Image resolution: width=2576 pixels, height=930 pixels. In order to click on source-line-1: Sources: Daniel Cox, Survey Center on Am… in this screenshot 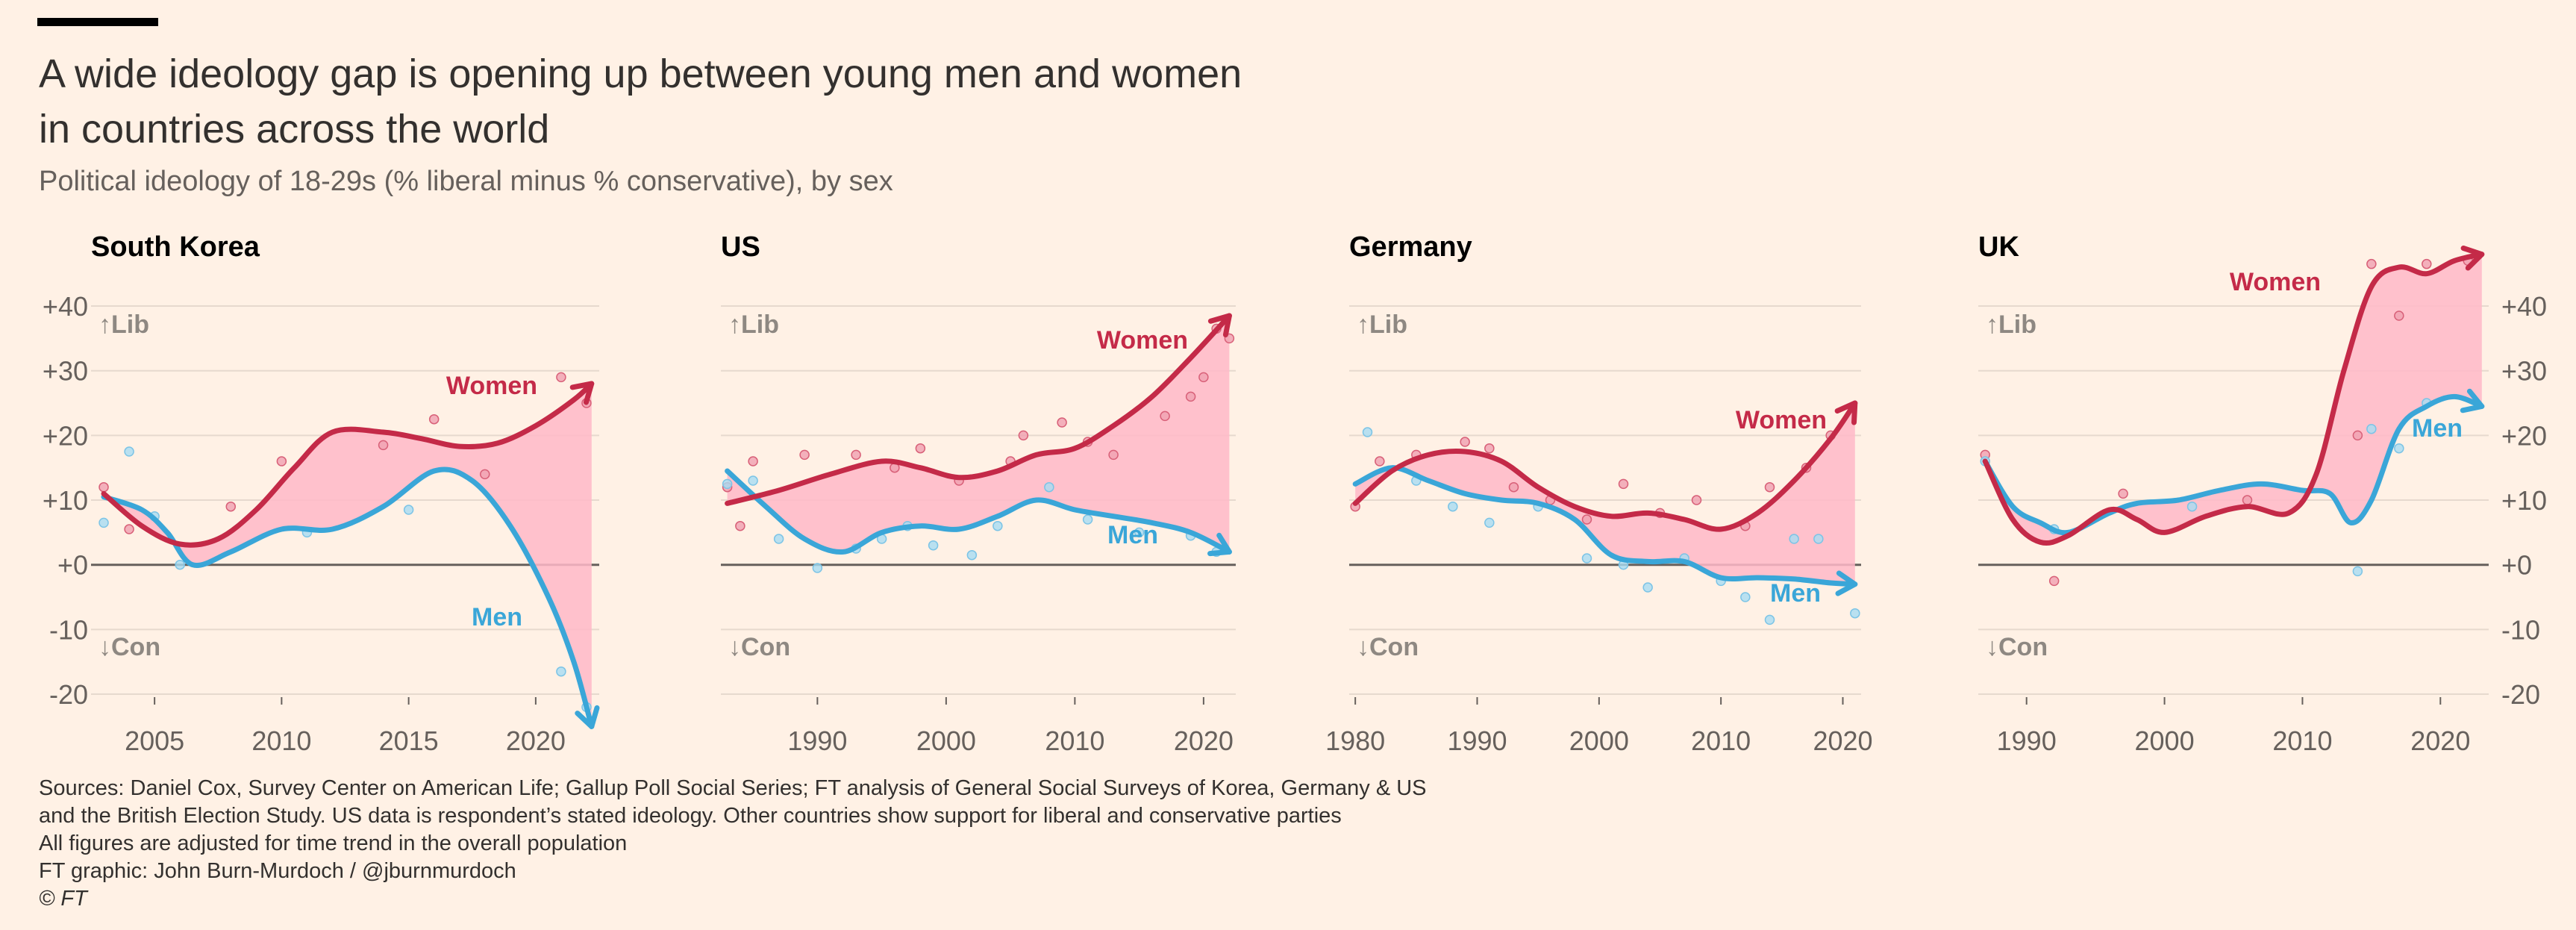, I will do `click(733, 788)`.